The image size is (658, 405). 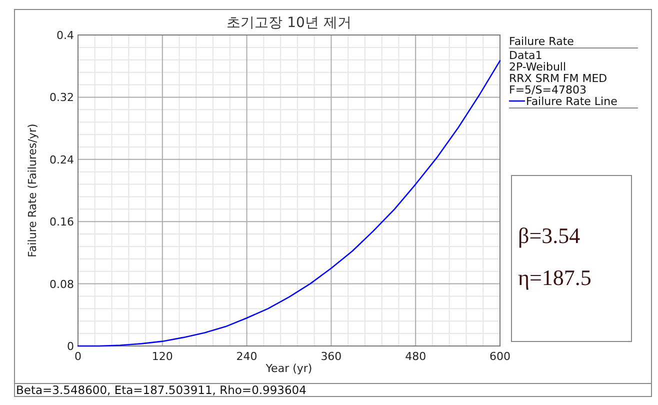 What do you see at coordinates (500, 356) in the screenshot?
I see `x-tick-label: 600` at bounding box center [500, 356].